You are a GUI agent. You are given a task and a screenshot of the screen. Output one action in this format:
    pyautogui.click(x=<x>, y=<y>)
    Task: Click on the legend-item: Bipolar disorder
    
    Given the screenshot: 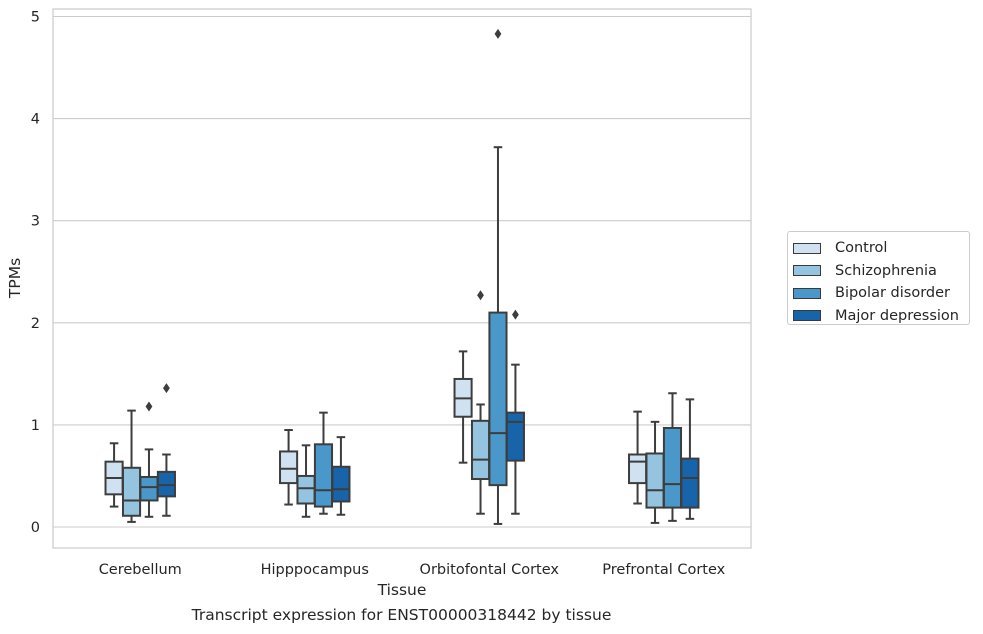 What is the action you would take?
    pyautogui.click(x=881, y=293)
    